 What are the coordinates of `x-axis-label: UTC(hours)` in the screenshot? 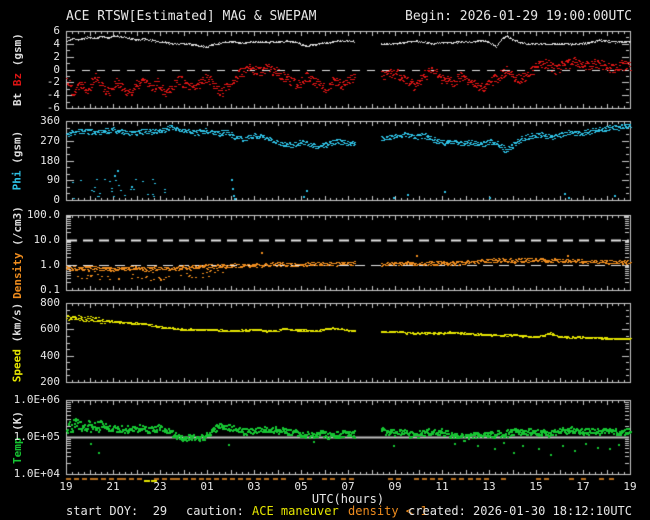 It's located at (348, 499).